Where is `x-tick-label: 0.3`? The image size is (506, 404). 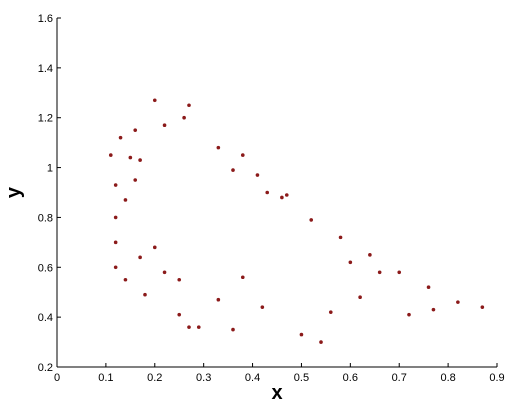
x-tick-label: 0.3 is located at coordinates (203, 378).